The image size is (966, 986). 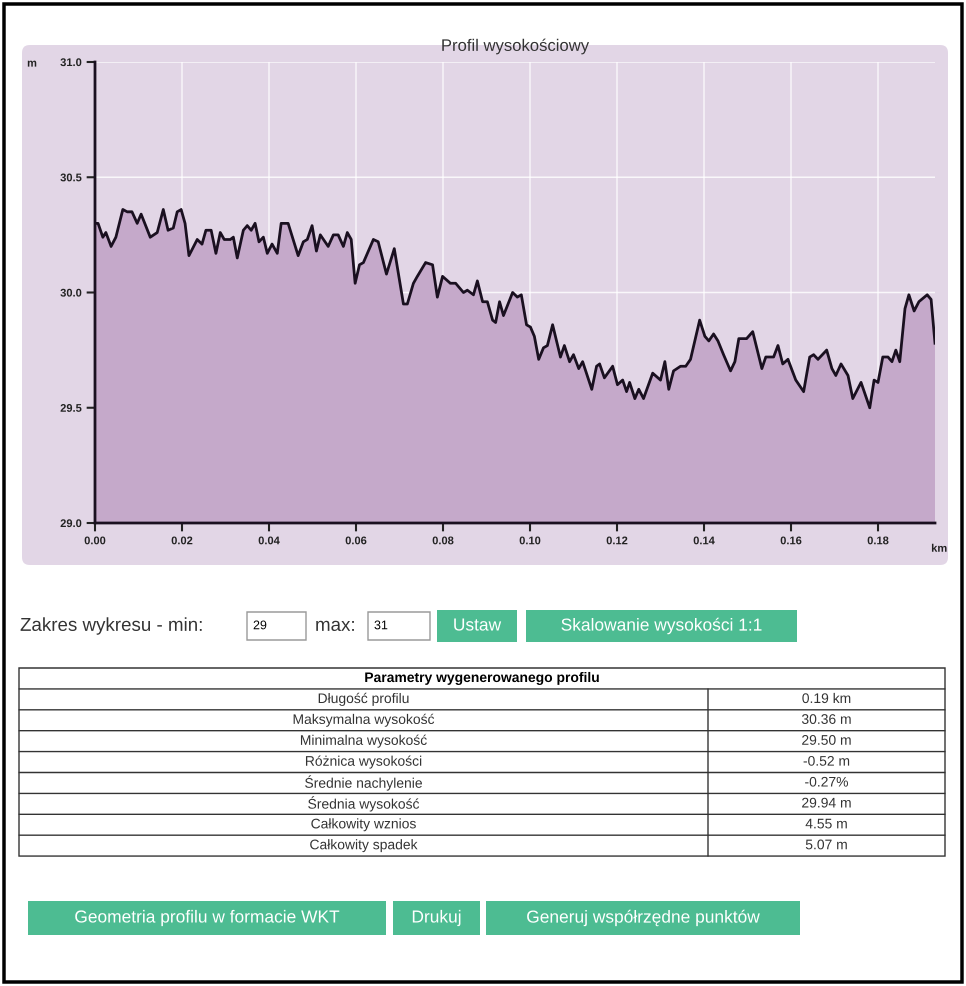 What do you see at coordinates (363, 783) in the screenshot?
I see `text: Średnie nachylenie` at bounding box center [363, 783].